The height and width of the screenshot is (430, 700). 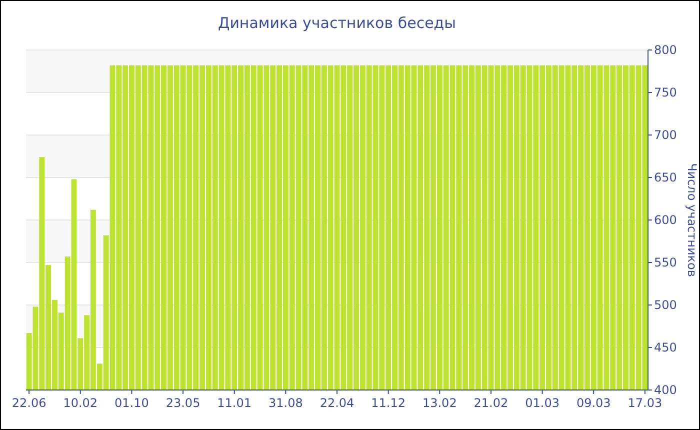 What do you see at coordinates (665, 93) in the screenshot?
I see `y-tick-label: 750` at bounding box center [665, 93].